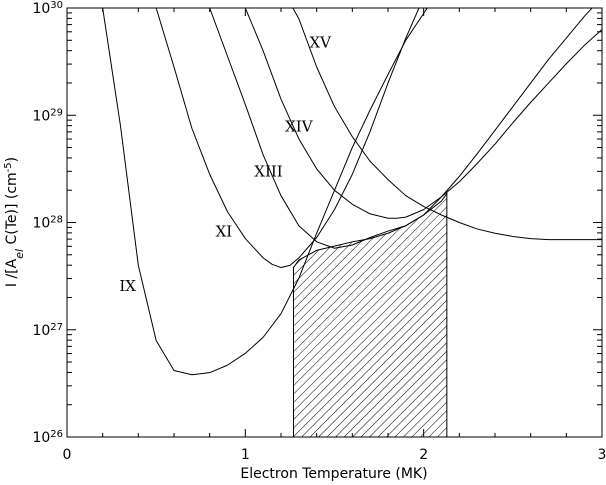  Describe the element at coordinates (245, 455) in the screenshot. I see `x-tick-label: 1` at that location.